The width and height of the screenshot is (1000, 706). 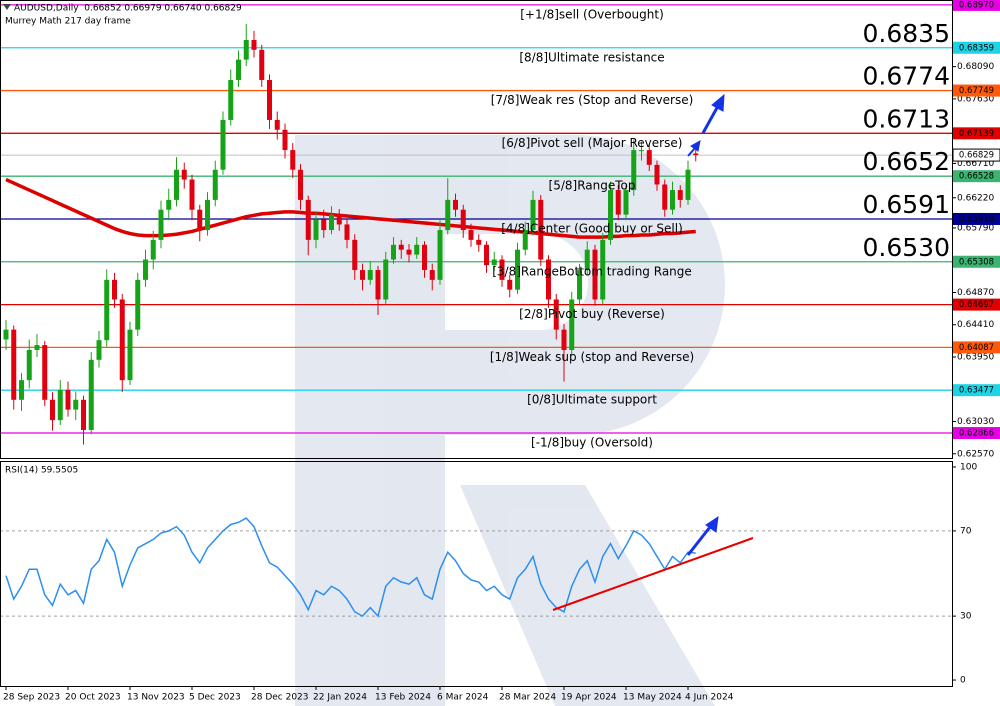 What do you see at coordinates (41, 471) in the screenshot?
I see `rsi-title: RSI(14) 59.5505` at bounding box center [41, 471].